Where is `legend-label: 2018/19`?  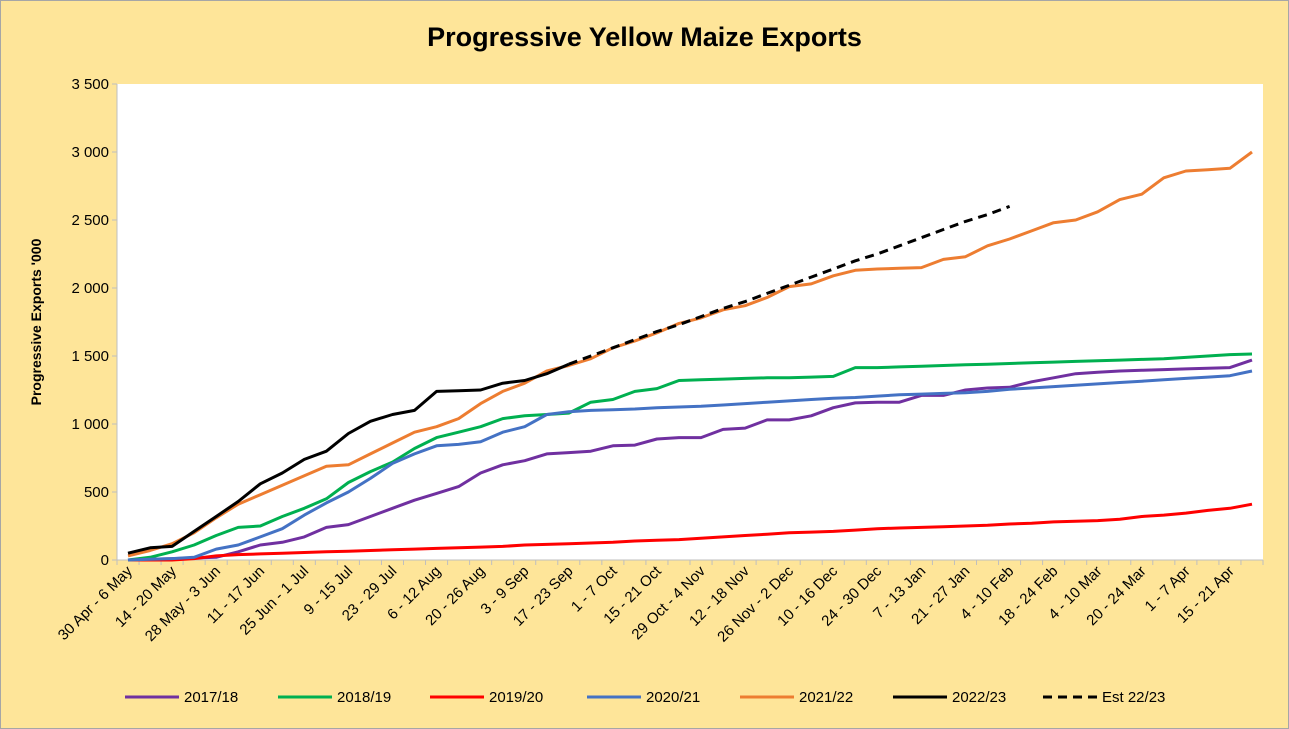 legend-label: 2018/19 is located at coordinates (364, 697).